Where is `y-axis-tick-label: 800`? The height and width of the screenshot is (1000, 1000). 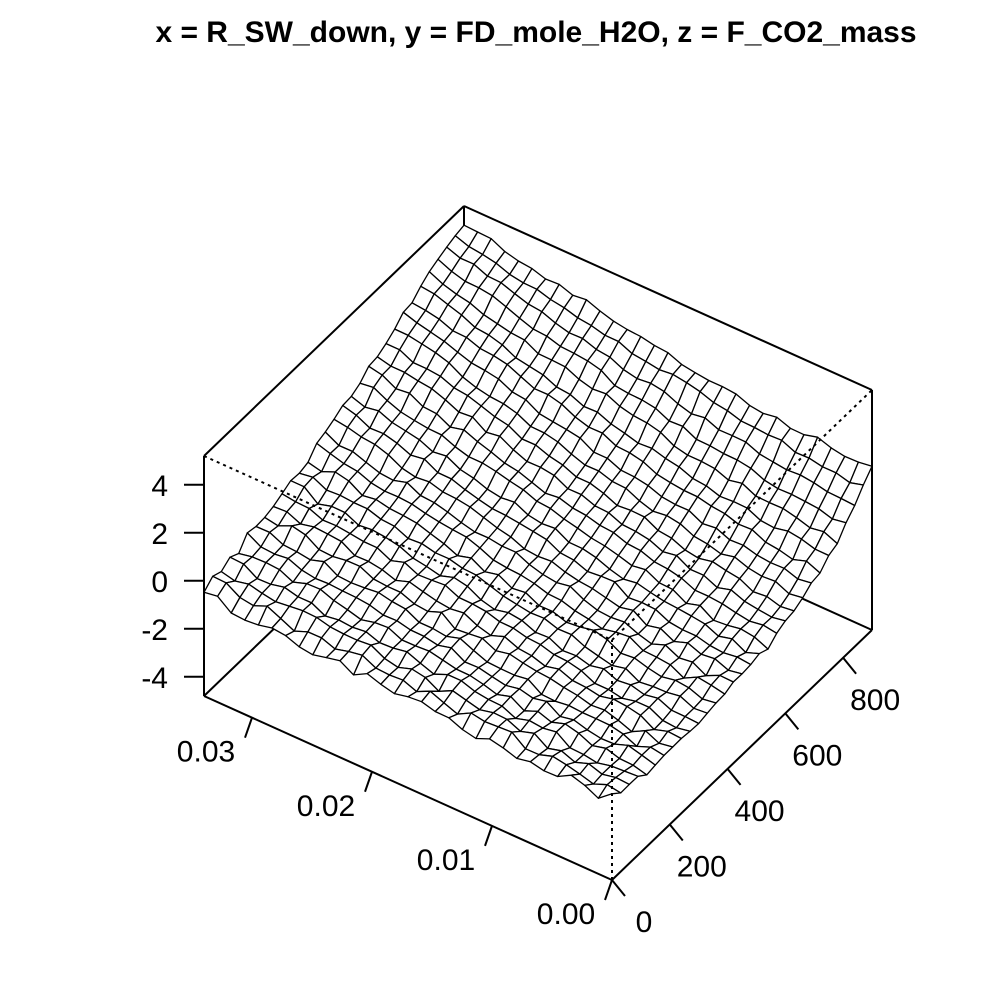 y-axis-tick-label: 800 is located at coordinates (875, 700).